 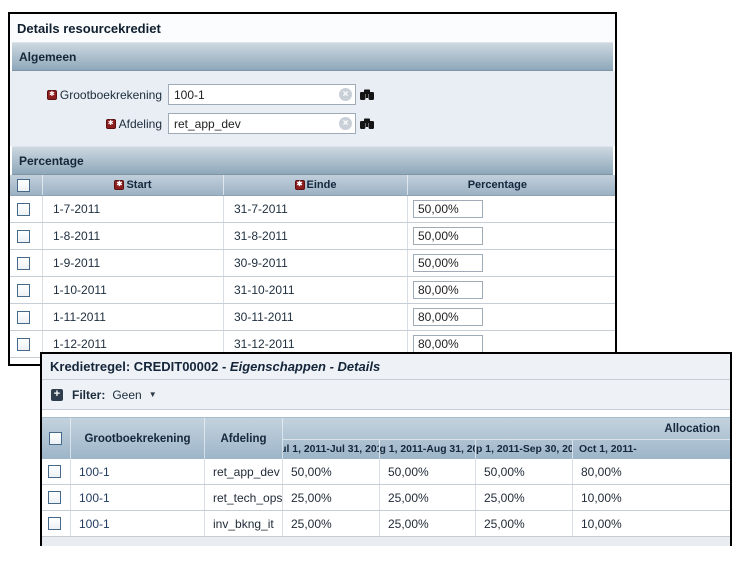 I want to click on table-row: 1-8-2011 31-8-2011, so click(x=312, y=236).